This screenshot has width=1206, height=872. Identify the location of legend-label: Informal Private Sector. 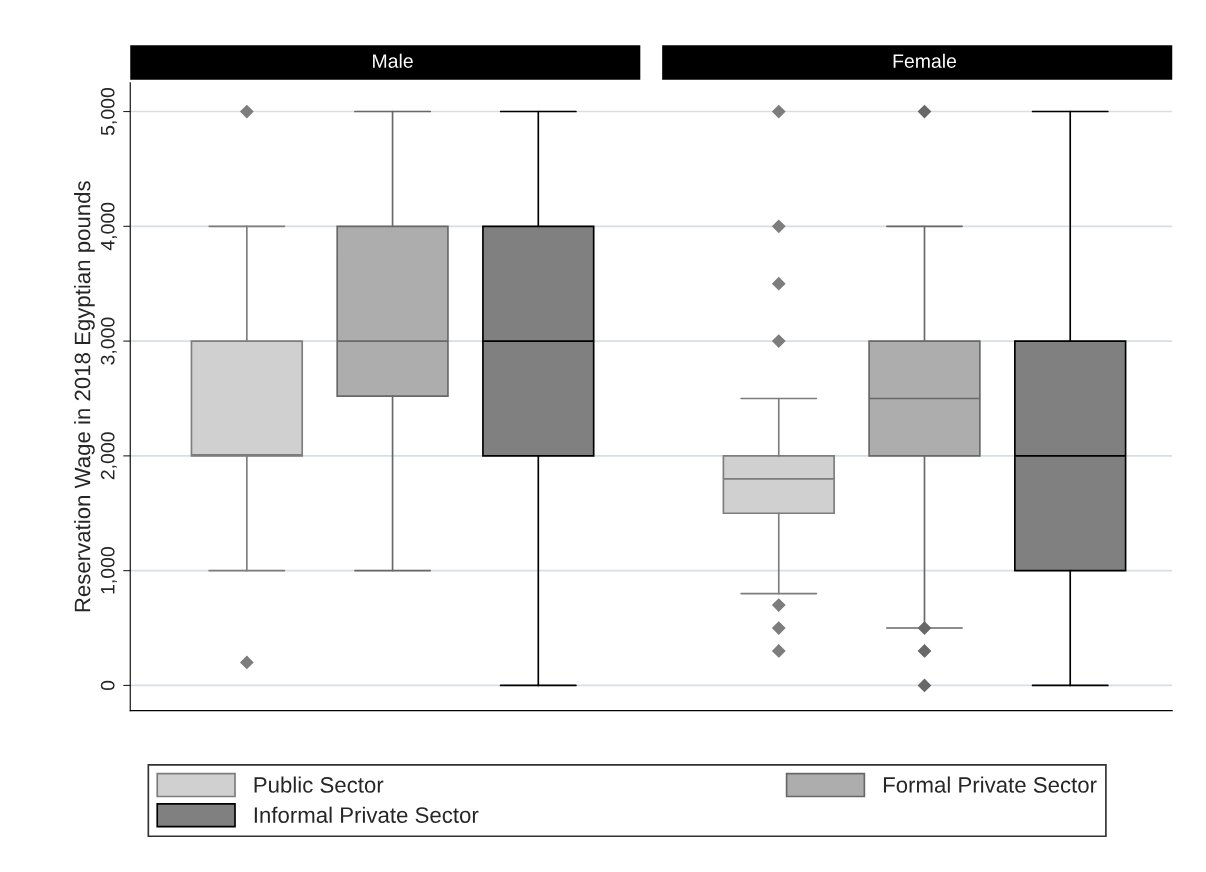
(366, 814).